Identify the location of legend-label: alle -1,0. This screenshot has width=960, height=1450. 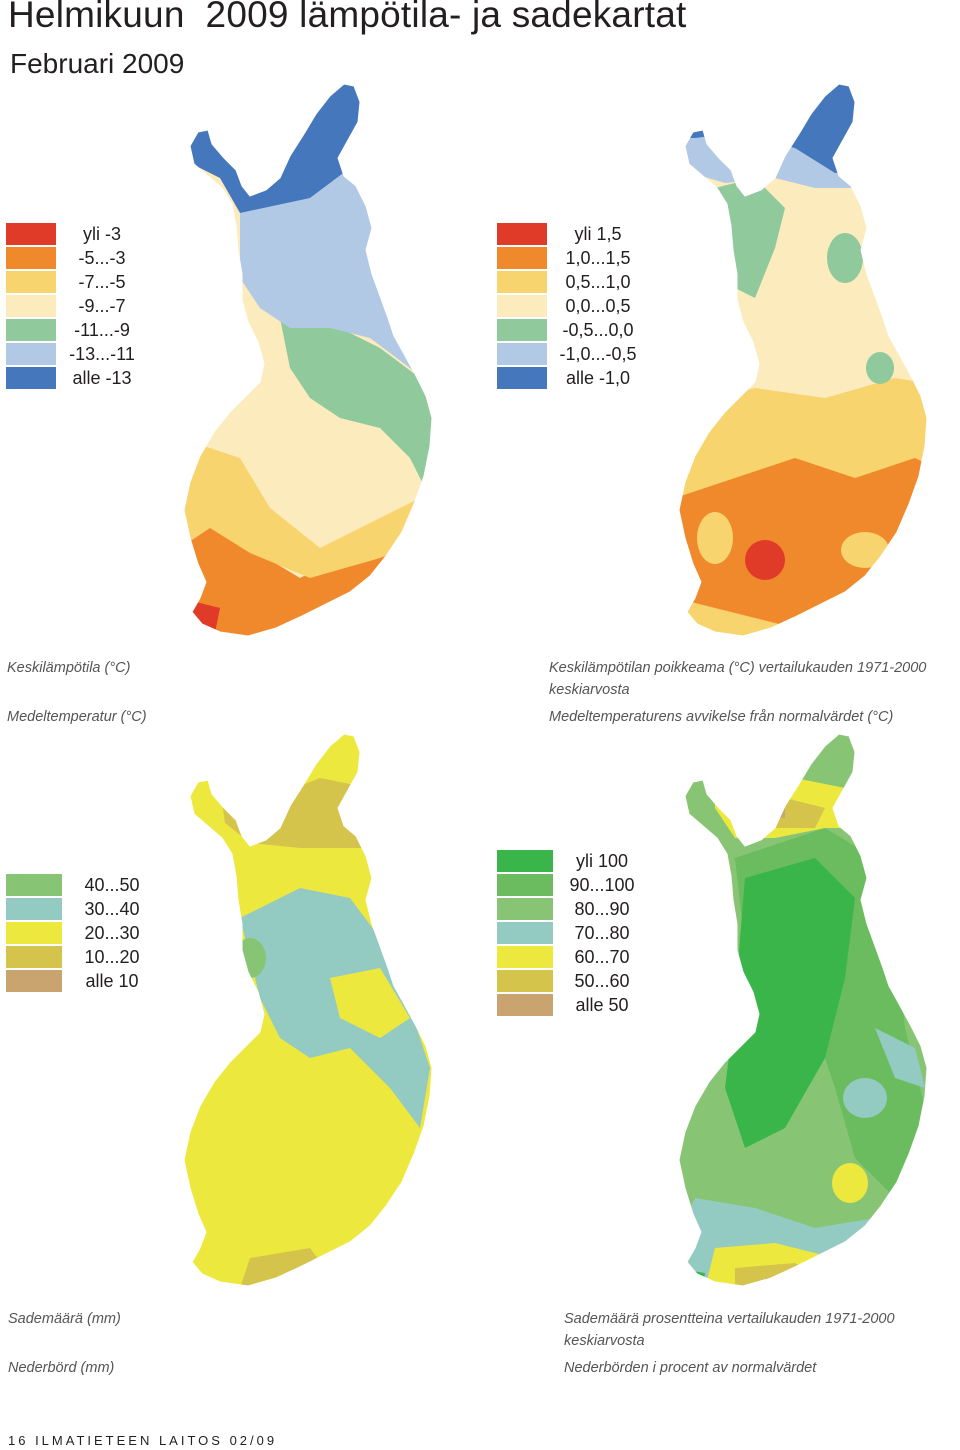
(598, 377).